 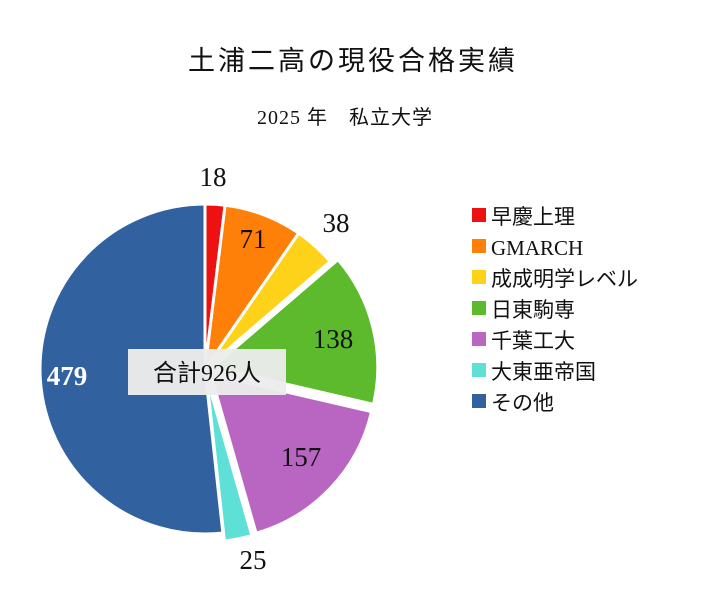 I want to click on legend-label: 千葉工大, so click(x=533, y=341).